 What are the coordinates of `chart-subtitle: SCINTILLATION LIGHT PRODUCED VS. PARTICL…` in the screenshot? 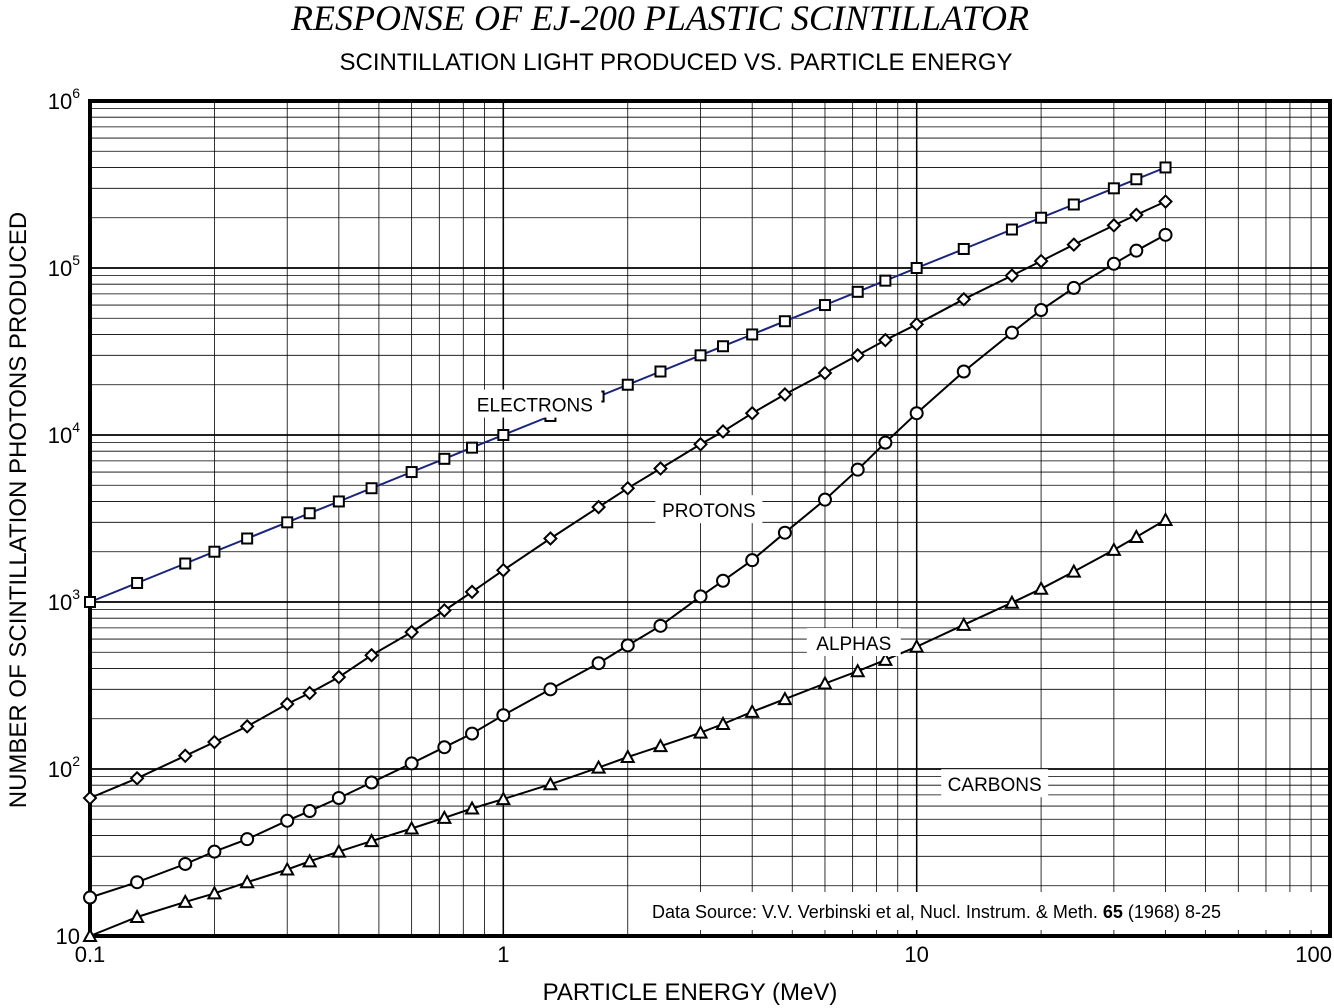 It's located at (675, 62).